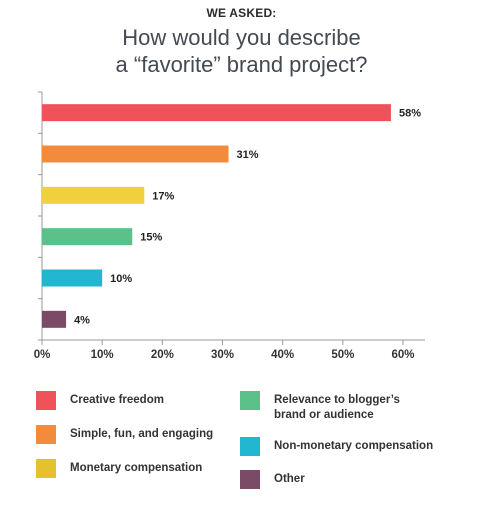 This screenshot has height=520, width=483. Describe the element at coordinates (102, 355) in the screenshot. I see `x-tick-label: 10%` at that location.